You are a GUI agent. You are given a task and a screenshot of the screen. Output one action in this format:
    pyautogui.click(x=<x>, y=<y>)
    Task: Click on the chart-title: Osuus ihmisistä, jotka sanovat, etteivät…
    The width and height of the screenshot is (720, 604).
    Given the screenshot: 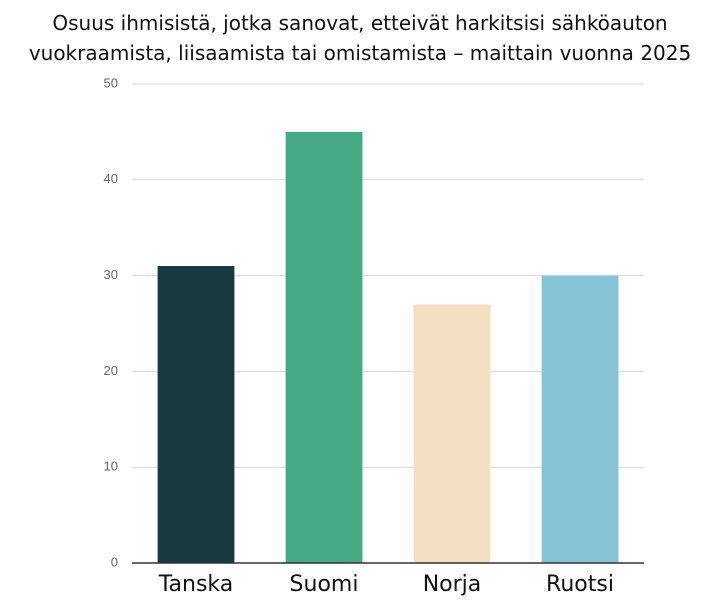 What is the action you would take?
    pyautogui.click(x=360, y=38)
    